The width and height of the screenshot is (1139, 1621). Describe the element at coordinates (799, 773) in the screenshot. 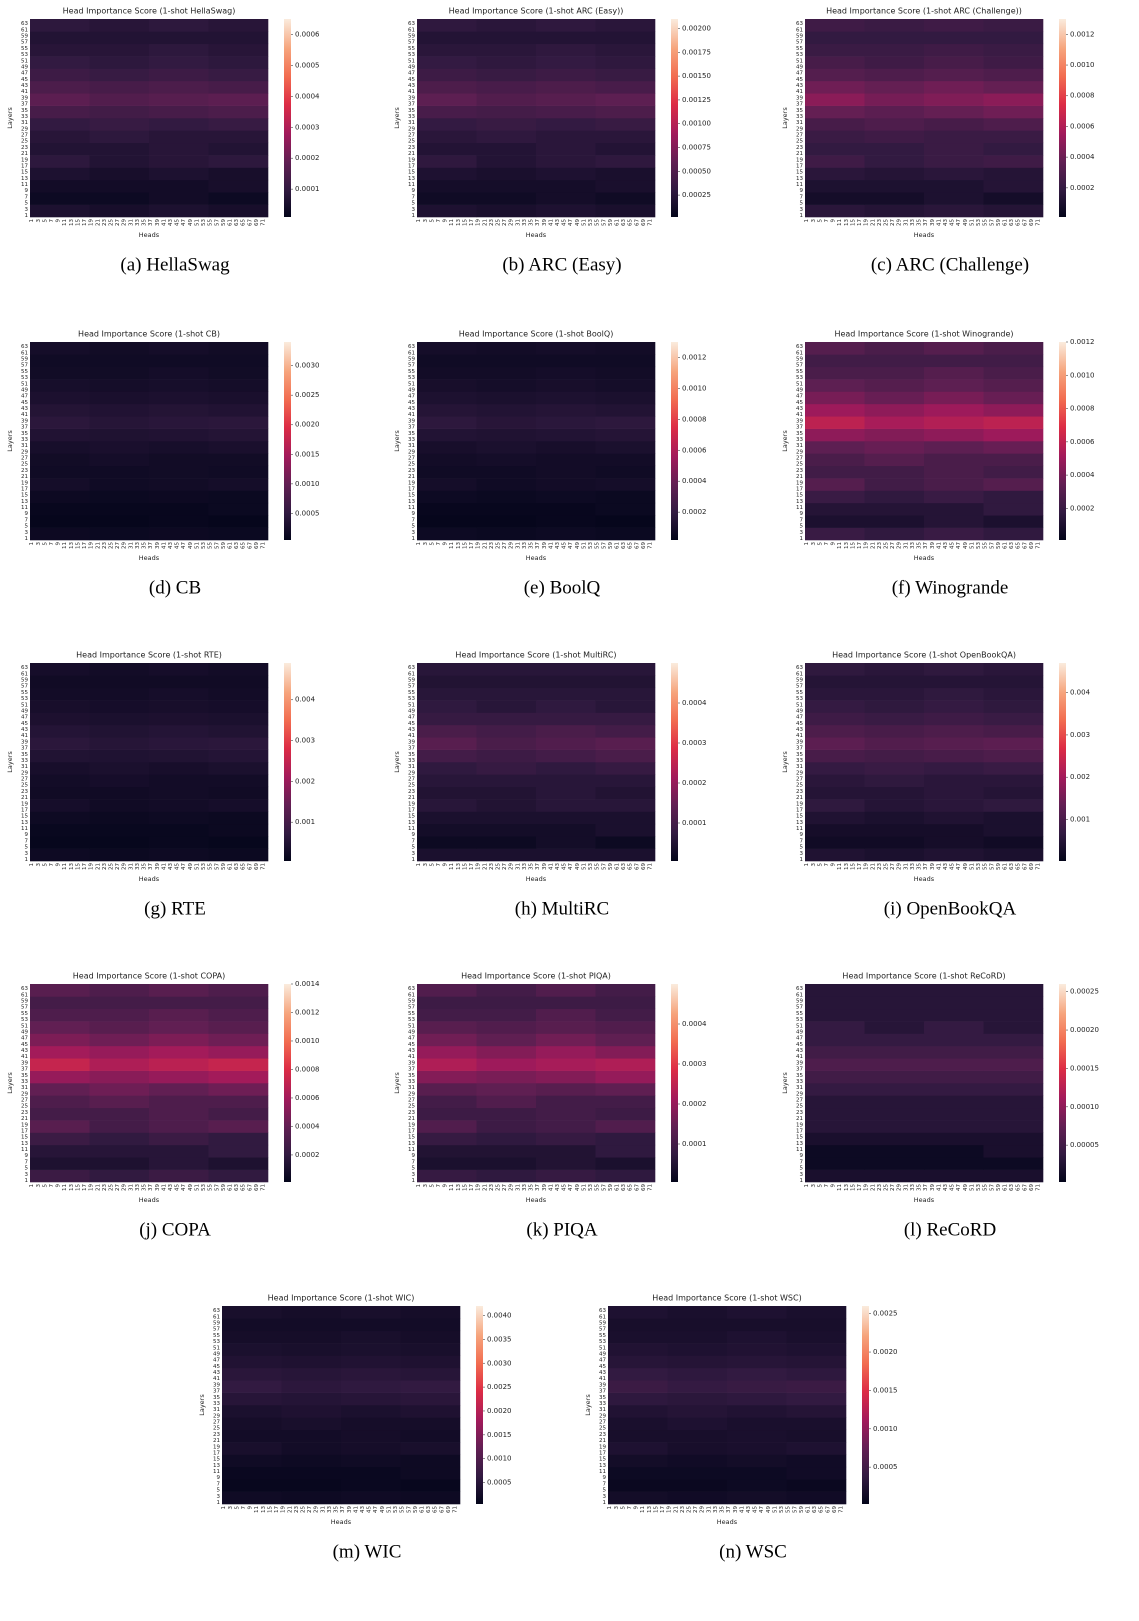

I see `y-tick-label: 29` at that location.